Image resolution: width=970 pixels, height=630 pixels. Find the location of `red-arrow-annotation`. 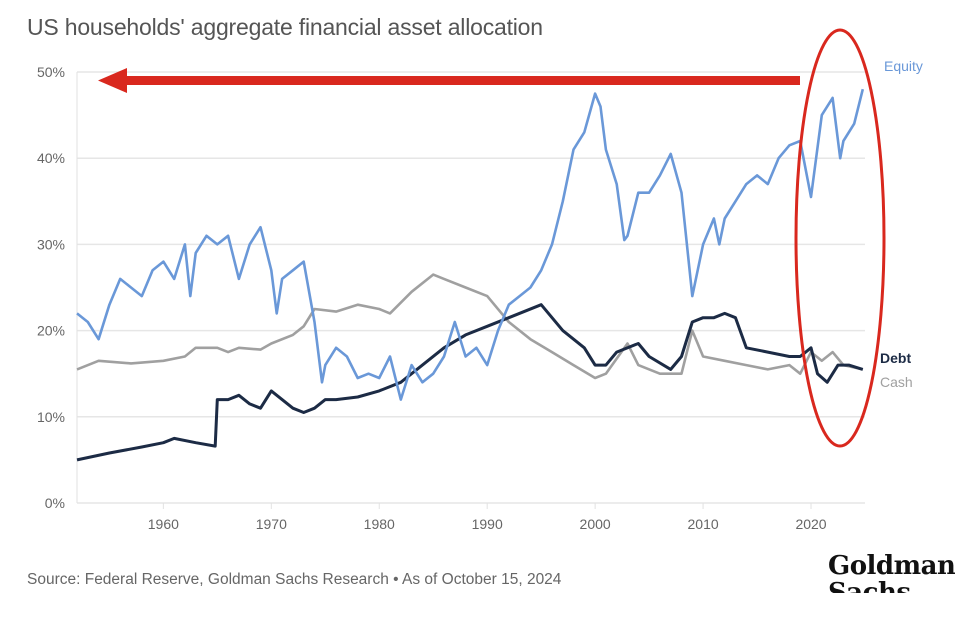

red-arrow-annotation is located at coordinates (449, 80).